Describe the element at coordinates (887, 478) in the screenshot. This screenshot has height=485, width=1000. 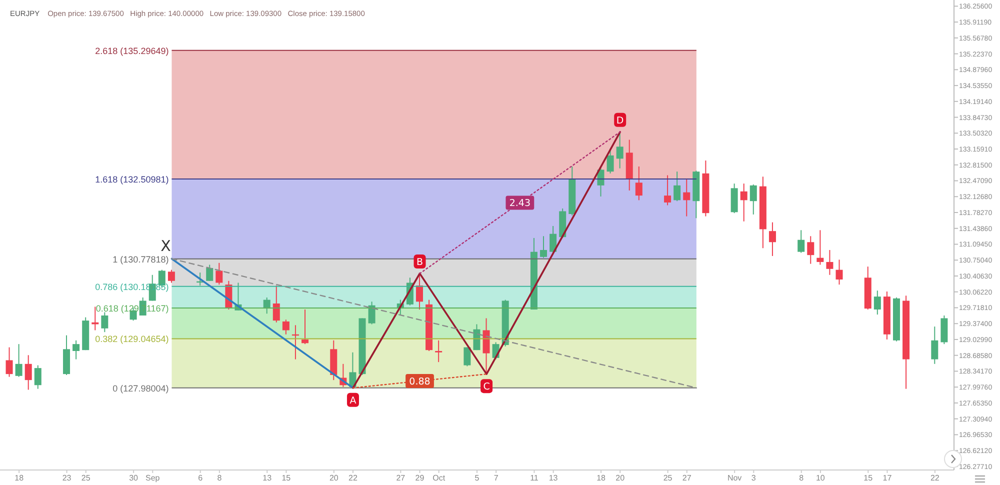
I see `x-tick-label: 17` at that location.